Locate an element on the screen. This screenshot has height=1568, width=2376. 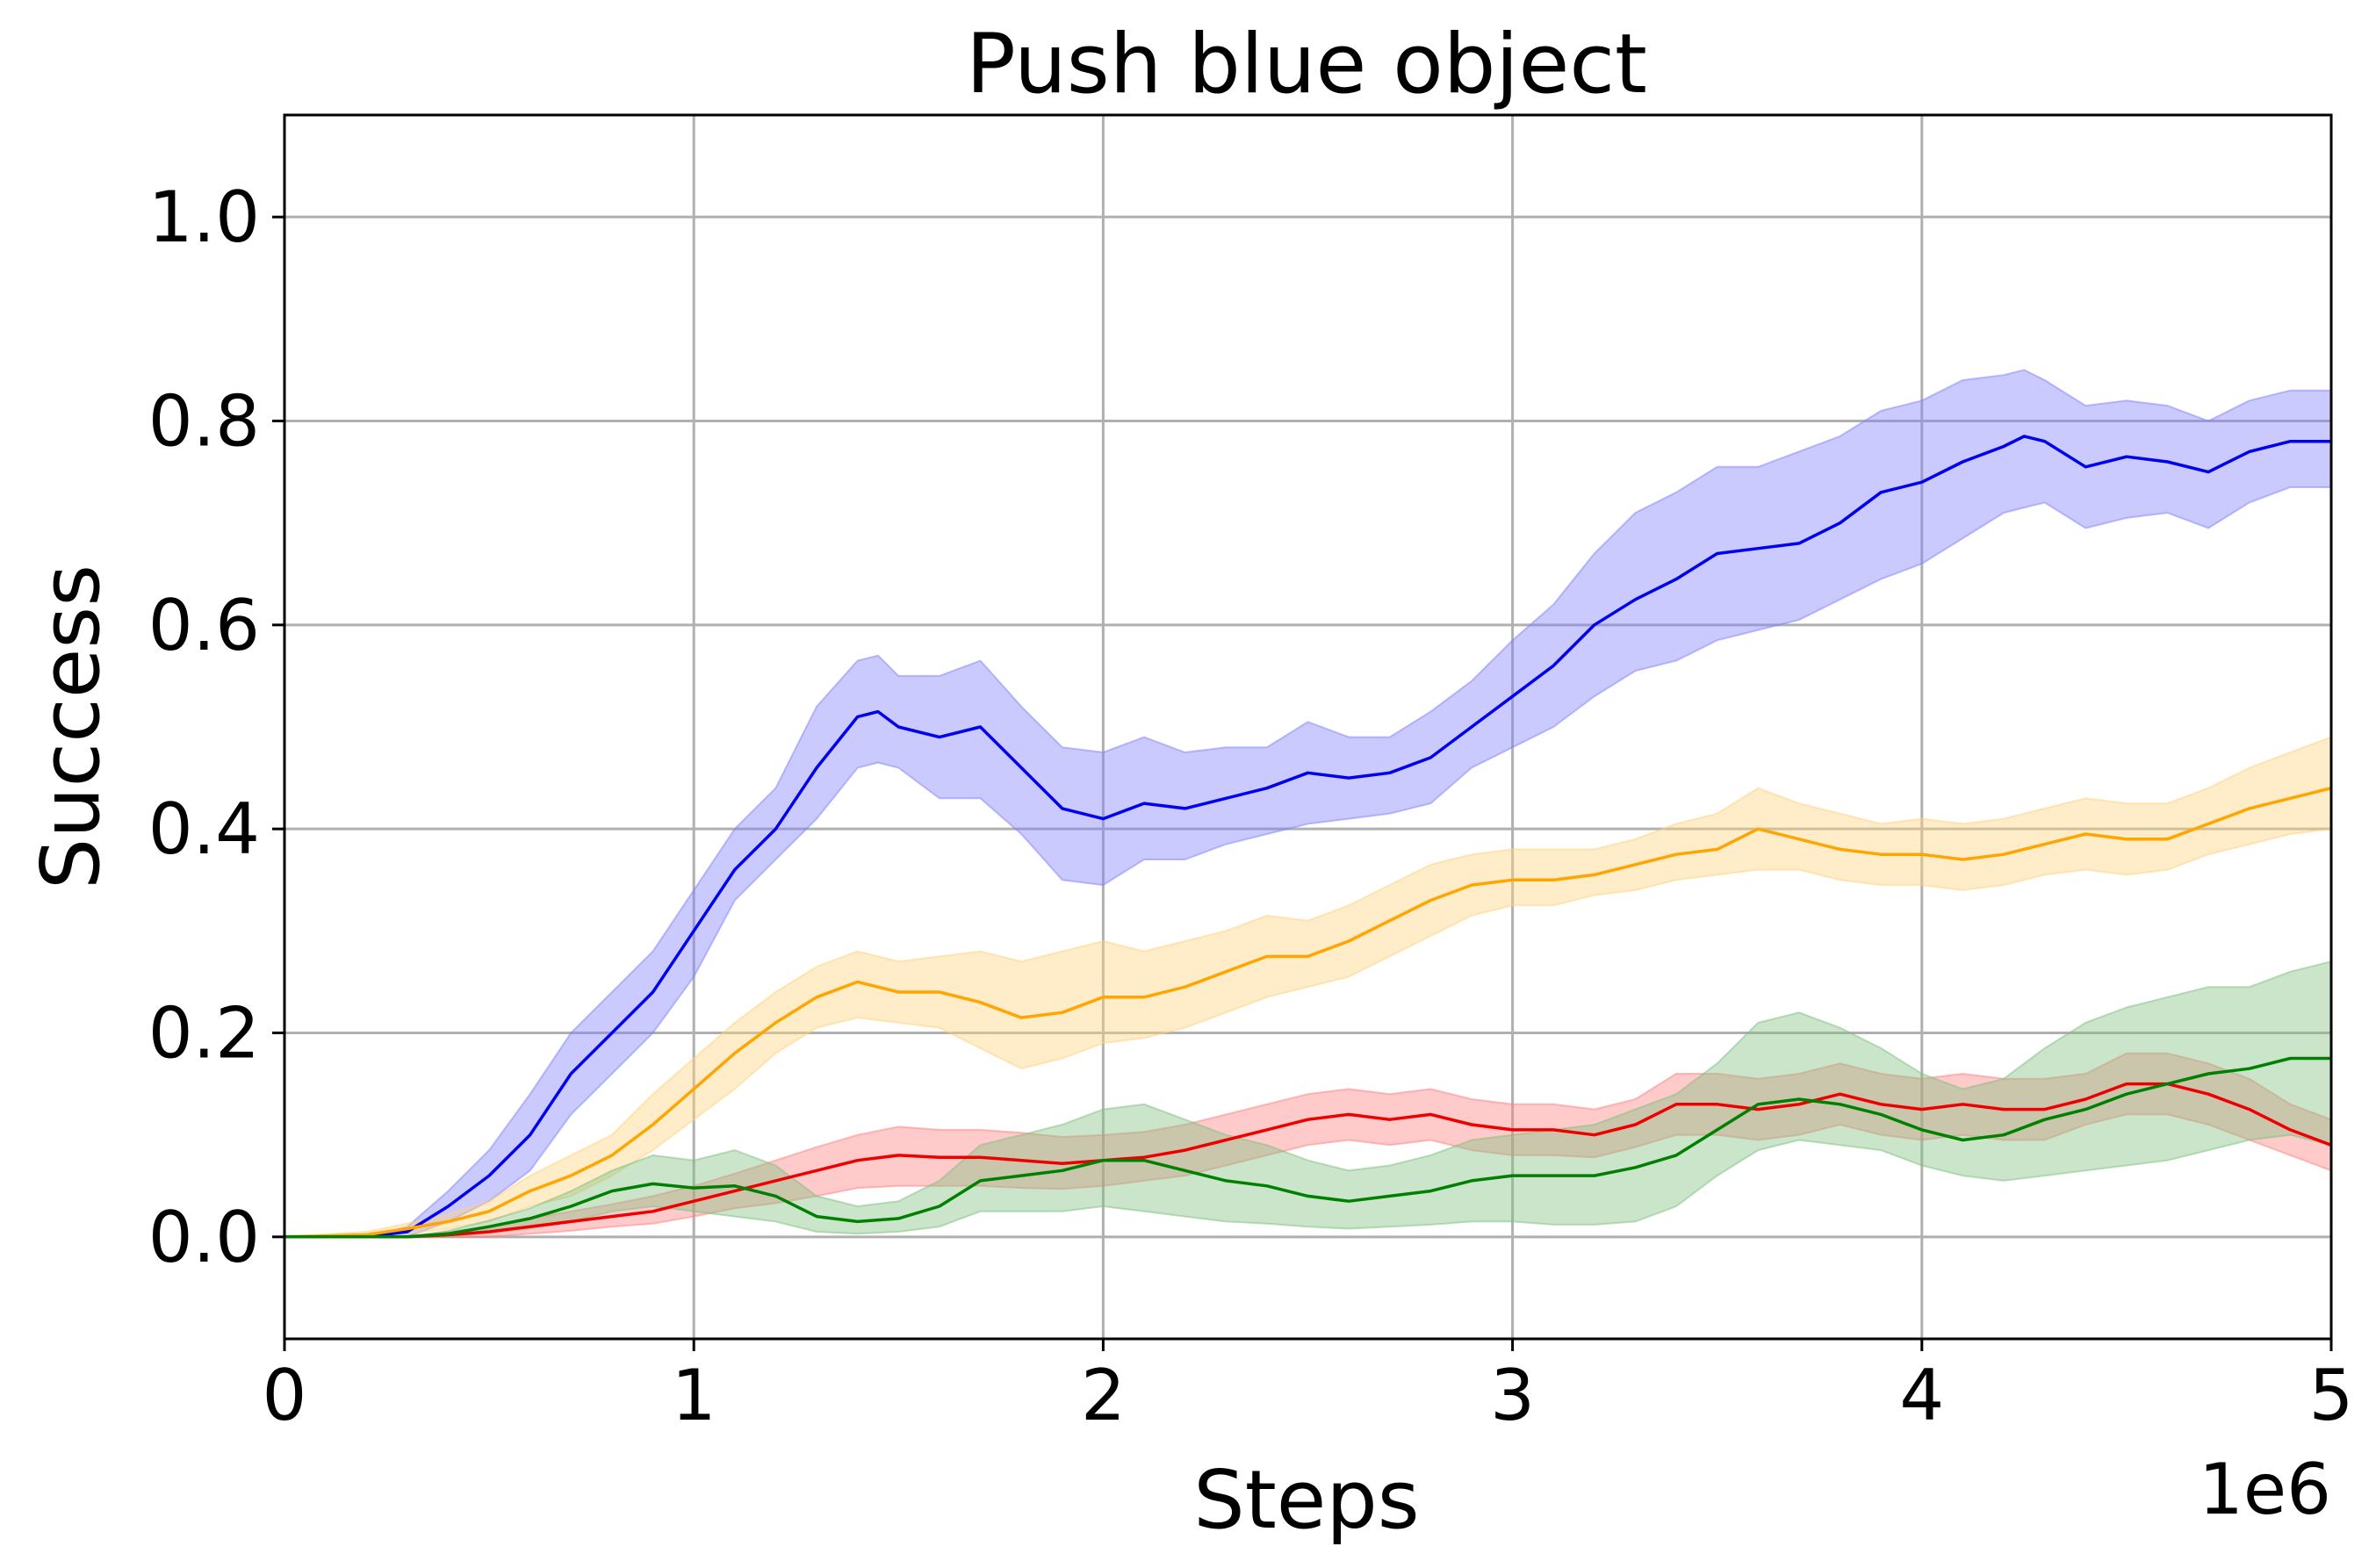
series-3-line is located at coordinates (1307, 1147).